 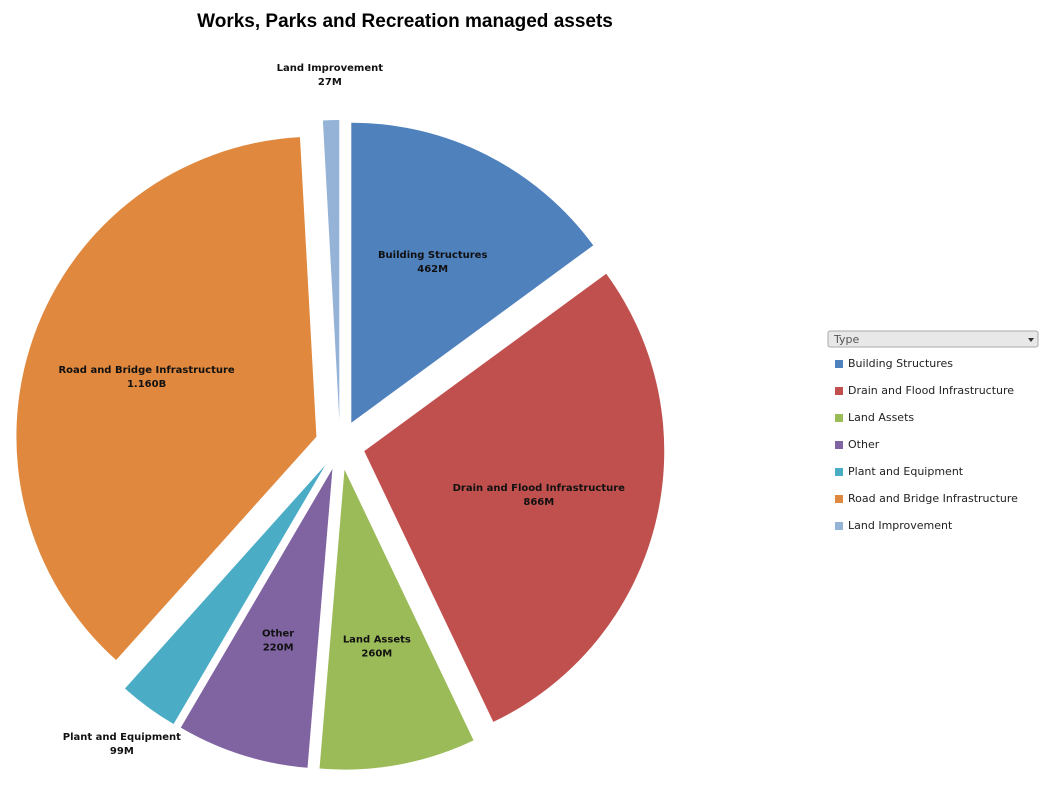 What do you see at coordinates (376, 654) in the screenshot?
I see `slice-value: 260M` at bounding box center [376, 654].